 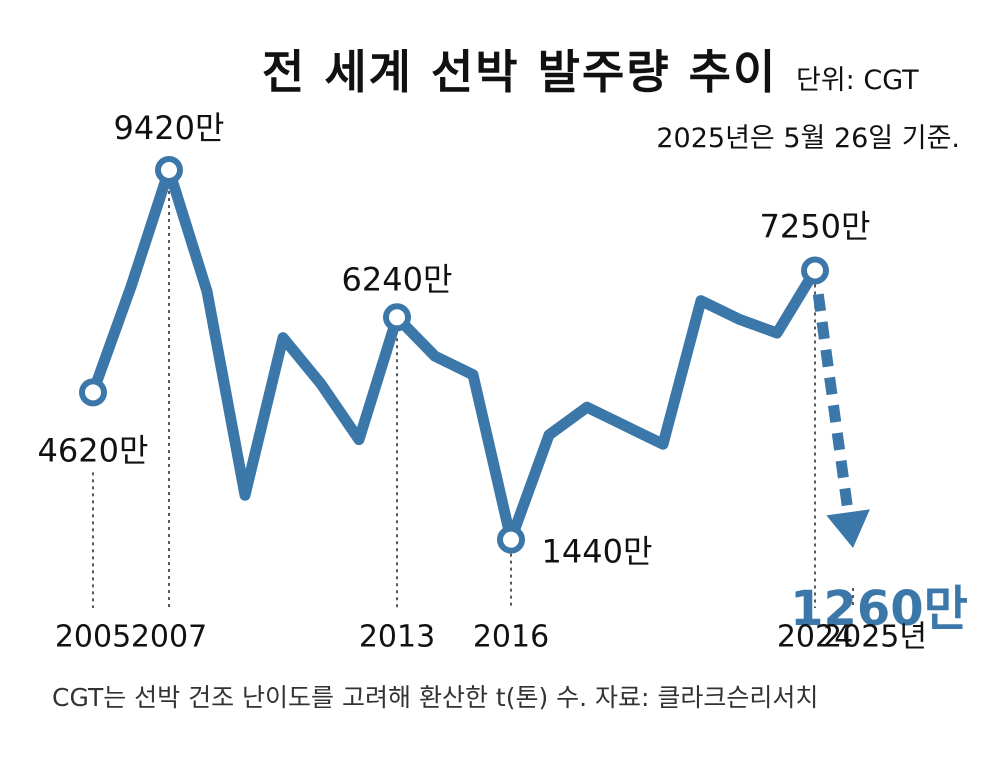 What do you see at coordinates (815, 637) in the screenshot?
I see `x-tick-label-2024: 2024` at bounding box center [815, 637].